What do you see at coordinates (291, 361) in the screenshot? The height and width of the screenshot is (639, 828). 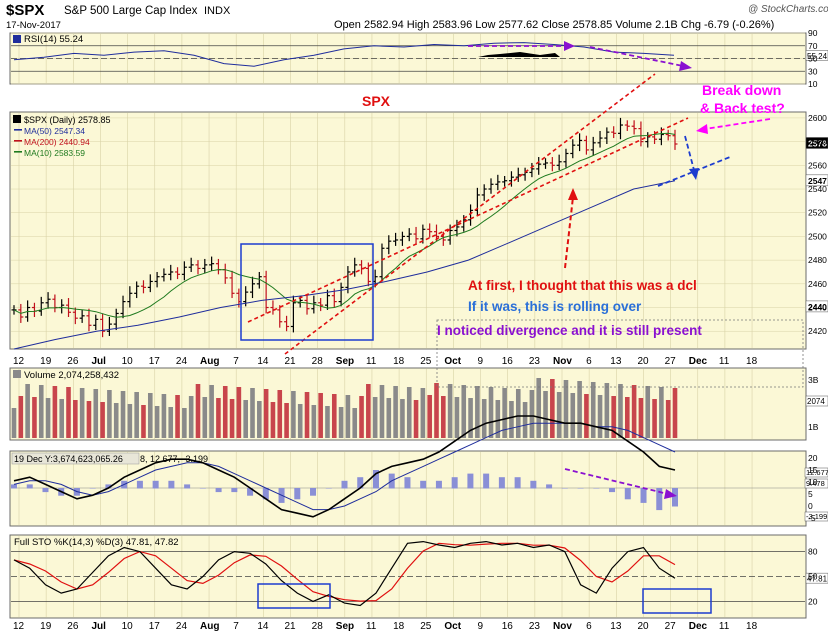 I see `x-tick-label: 21` at bounding box center [291, 361].